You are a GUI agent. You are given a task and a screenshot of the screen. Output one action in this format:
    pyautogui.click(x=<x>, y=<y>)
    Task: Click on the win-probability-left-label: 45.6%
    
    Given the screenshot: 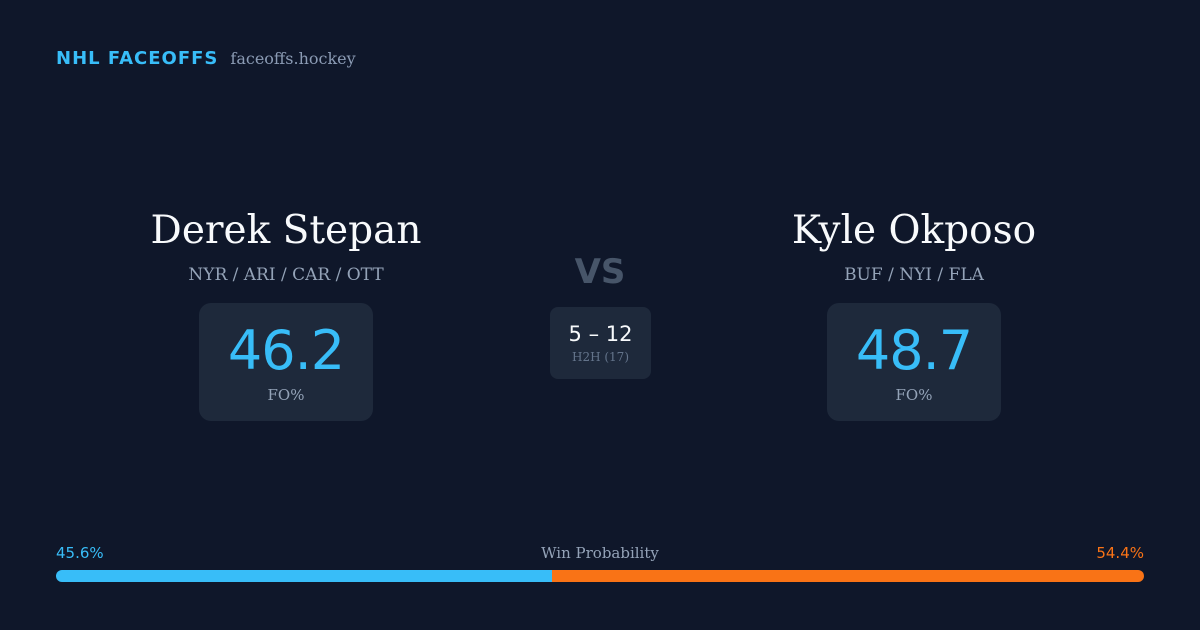 What is the action you would take?
    pyautogui.click(x=80, y=553)
    